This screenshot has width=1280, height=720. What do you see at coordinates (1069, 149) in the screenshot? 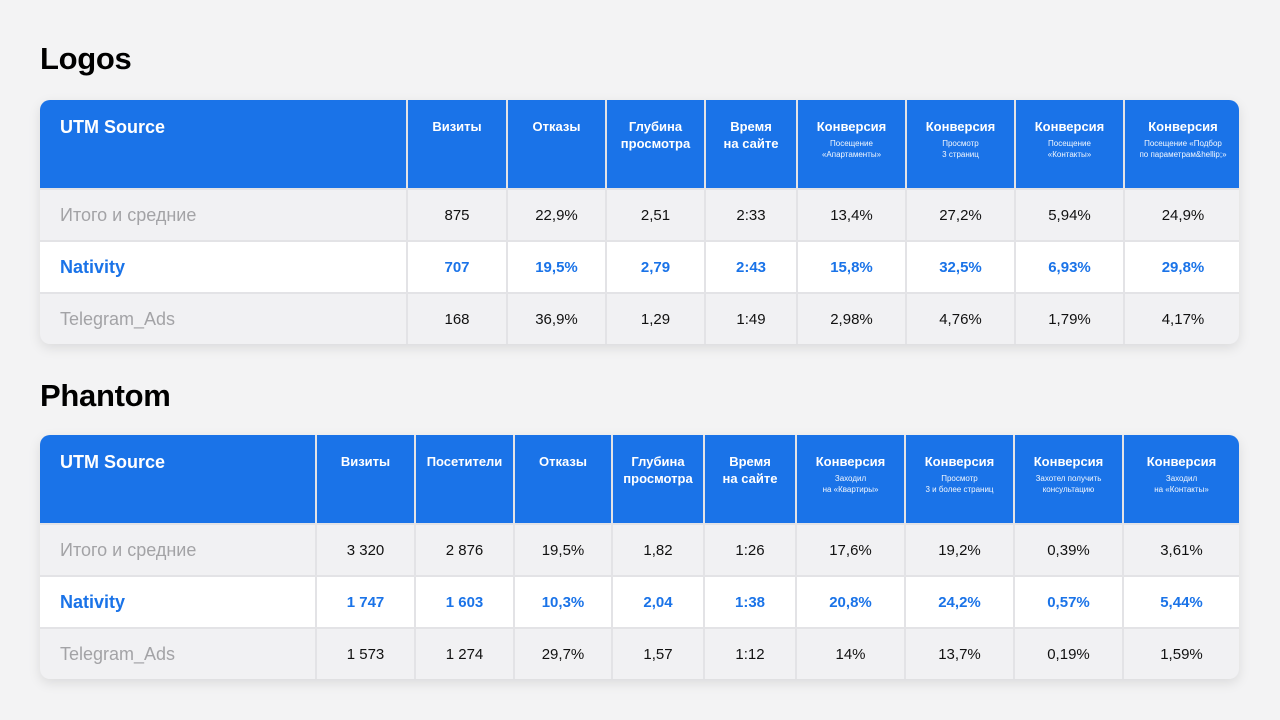
I see `header-sublabel: Посещение «Контакты»` at bounding box center [1069, 149].